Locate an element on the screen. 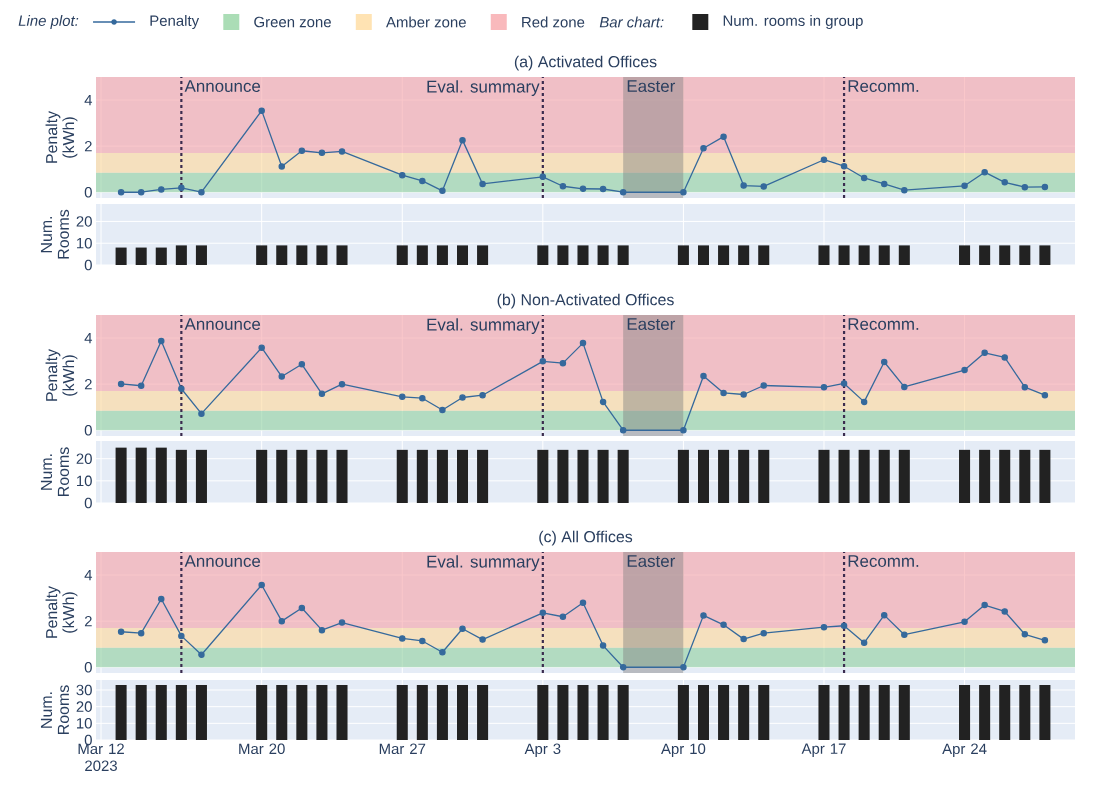 The width and height of the screenshot is (1110, 785). legend-title: Line plot: is located at coordinates (48, 22).